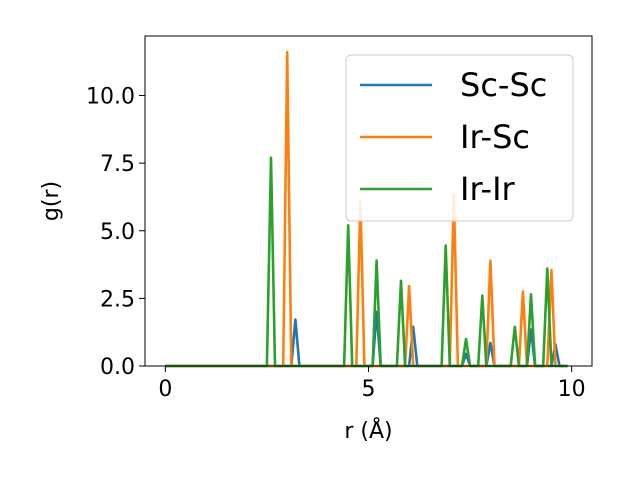 This screenshot has width=640, height=484. I want to click on y-tick-label: 0.0, so click(117, 367).